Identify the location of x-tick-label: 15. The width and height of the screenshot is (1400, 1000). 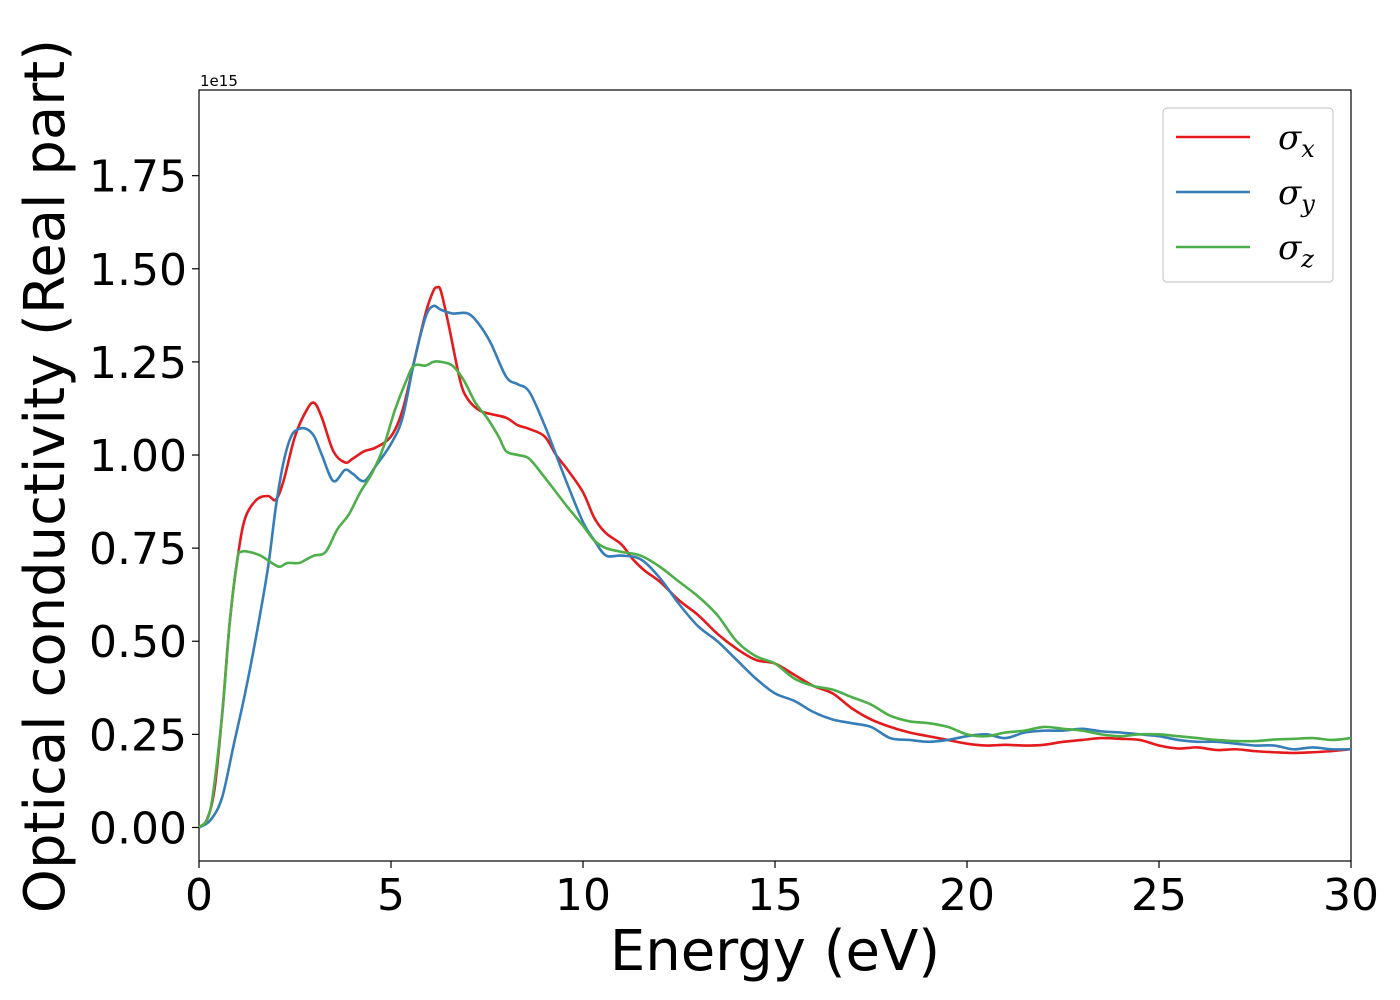
(775, 895).